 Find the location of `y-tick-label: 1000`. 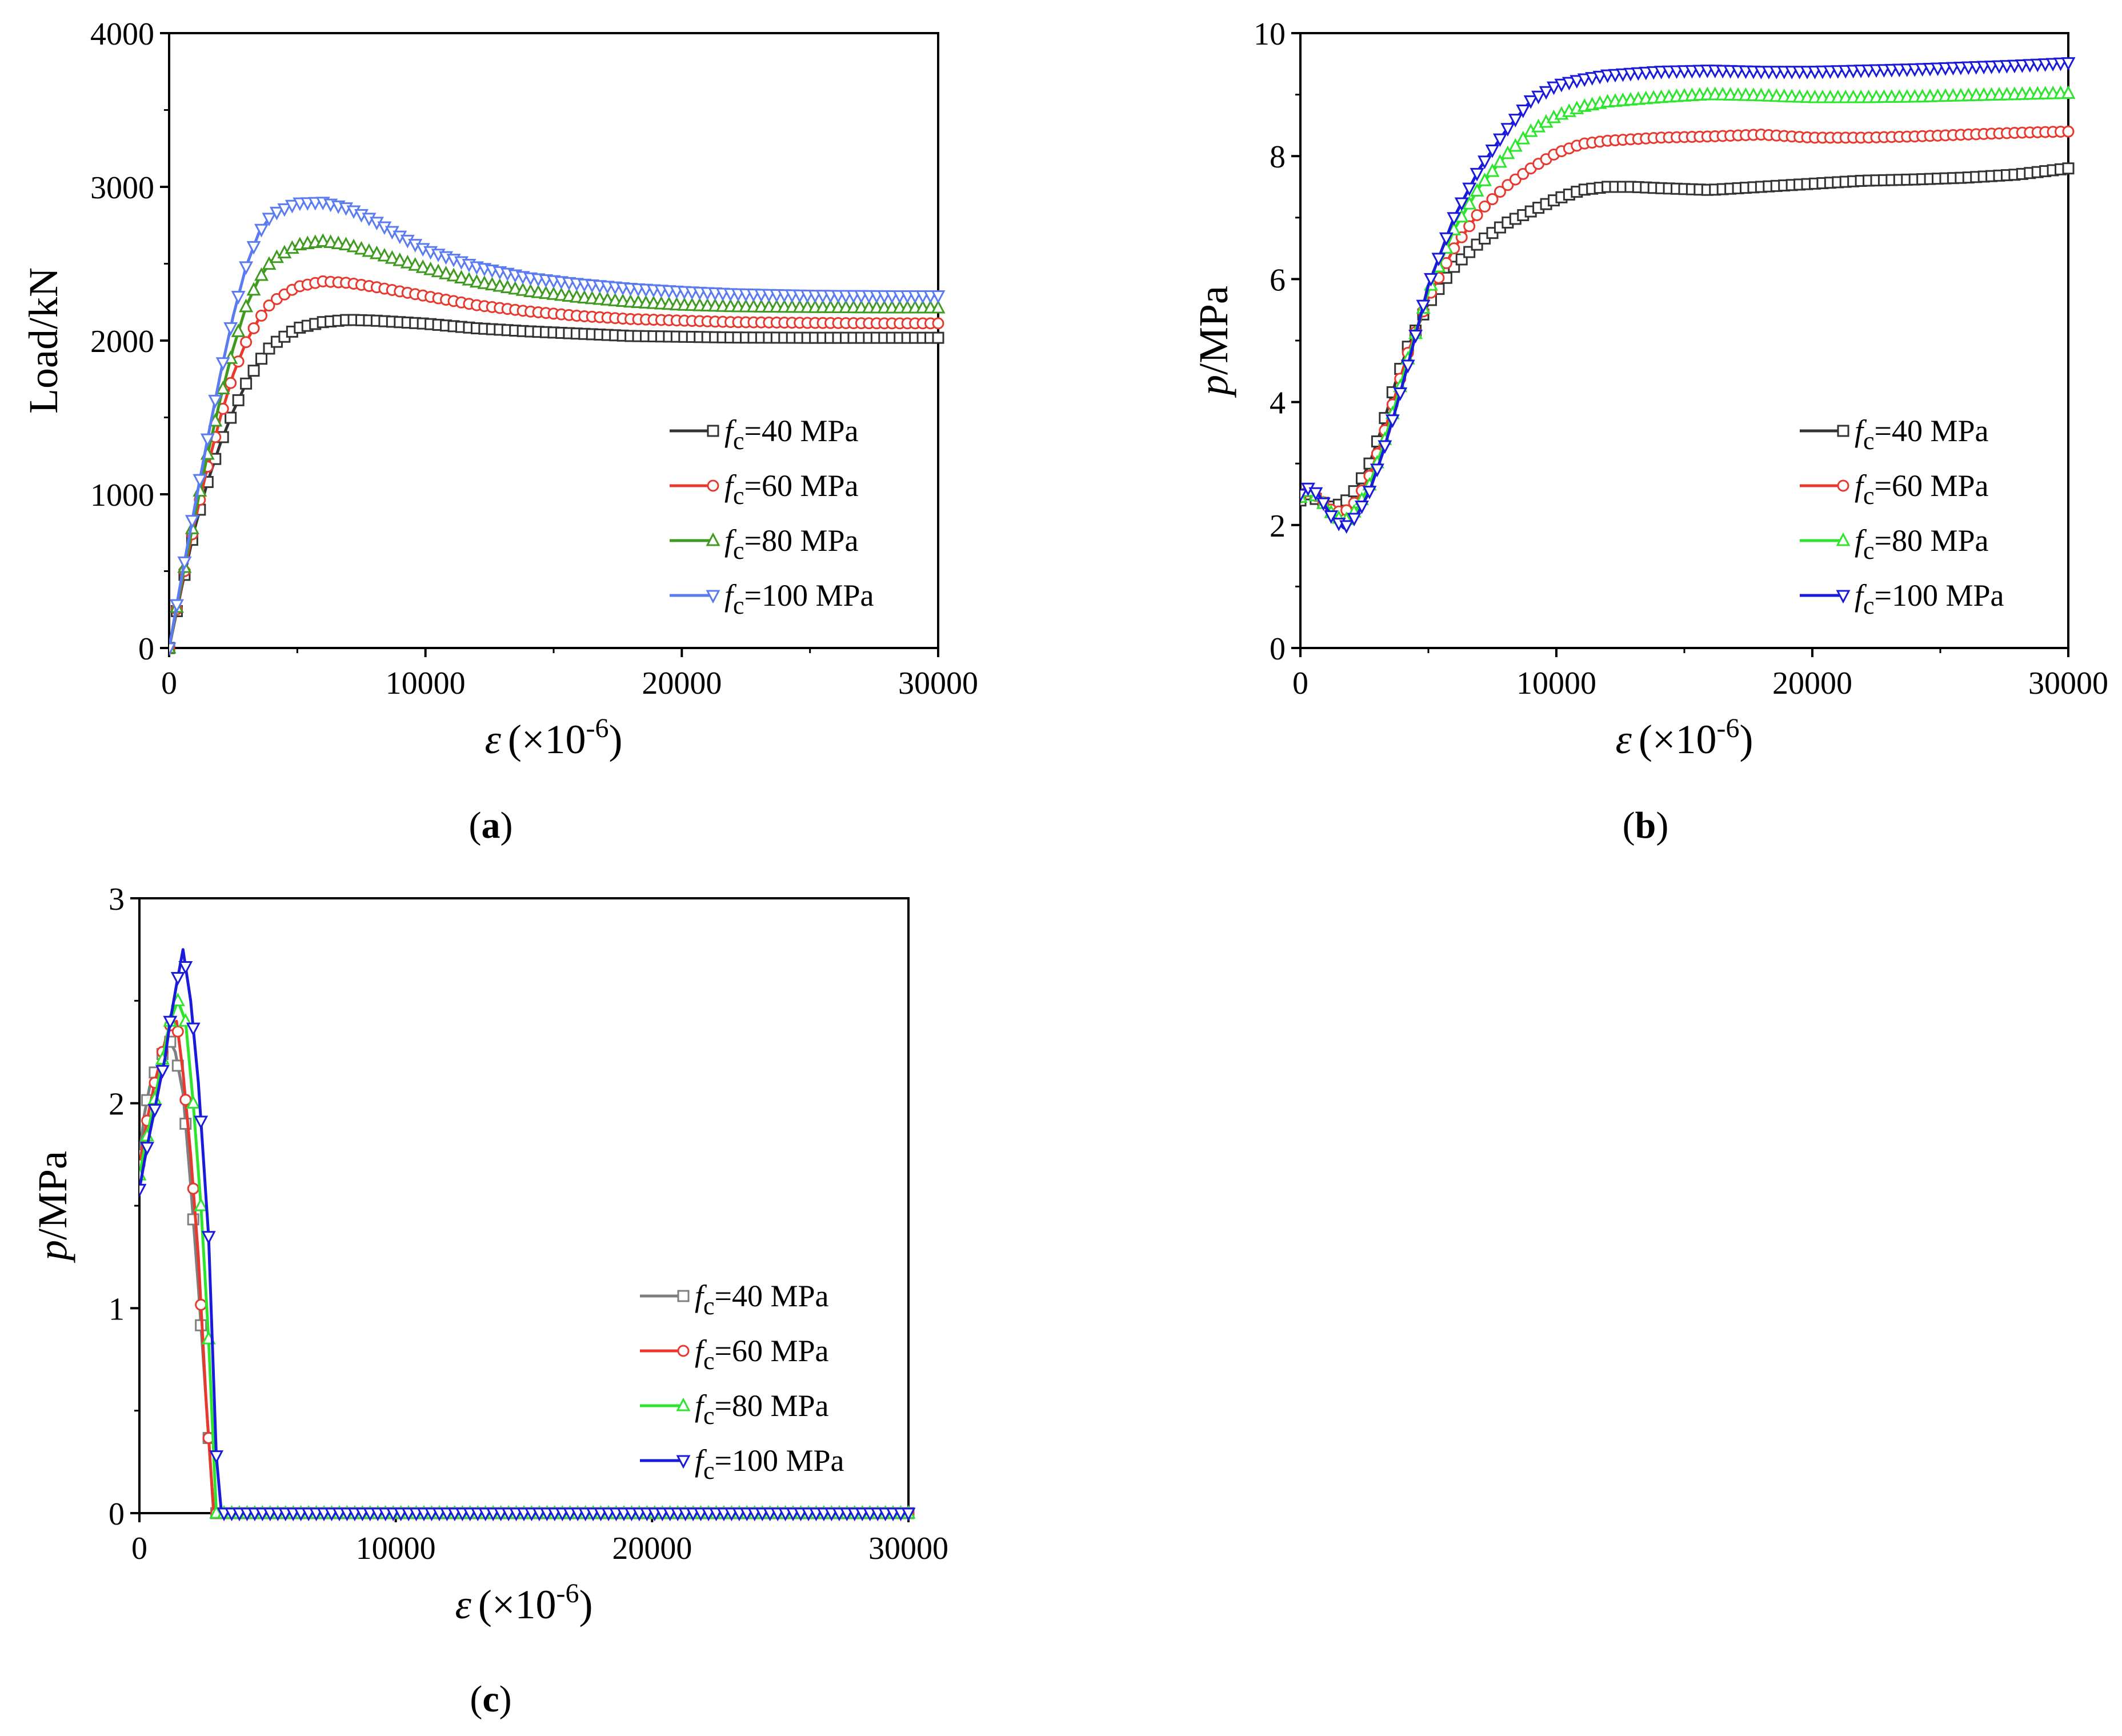

y-tick-label: 1000 is located at coordinates (122, 495).